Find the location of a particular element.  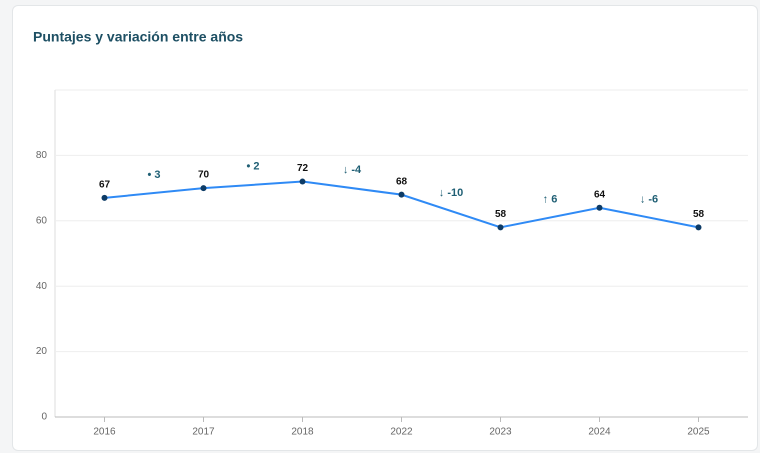

x-tick-label: 2024 is located at coordinates (599, 432).